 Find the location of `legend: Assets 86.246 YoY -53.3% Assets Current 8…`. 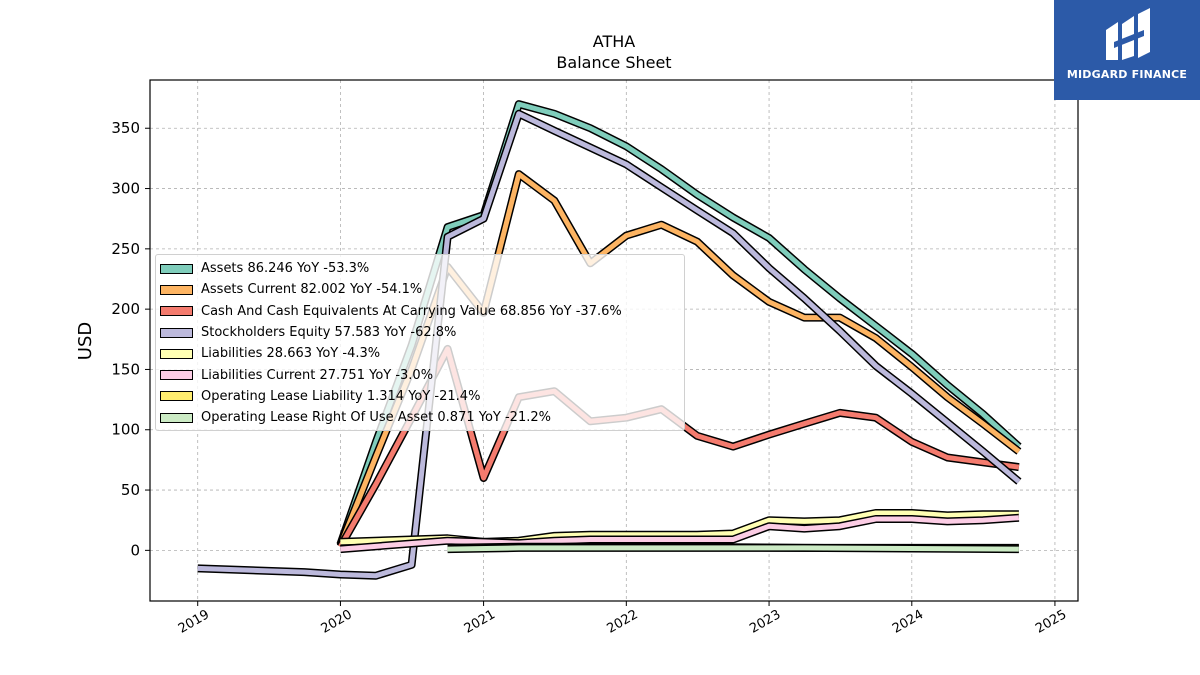

legend: Assets 86.246 YoY -53.3% Assets Current 8… is located at coordinates (420, 343).